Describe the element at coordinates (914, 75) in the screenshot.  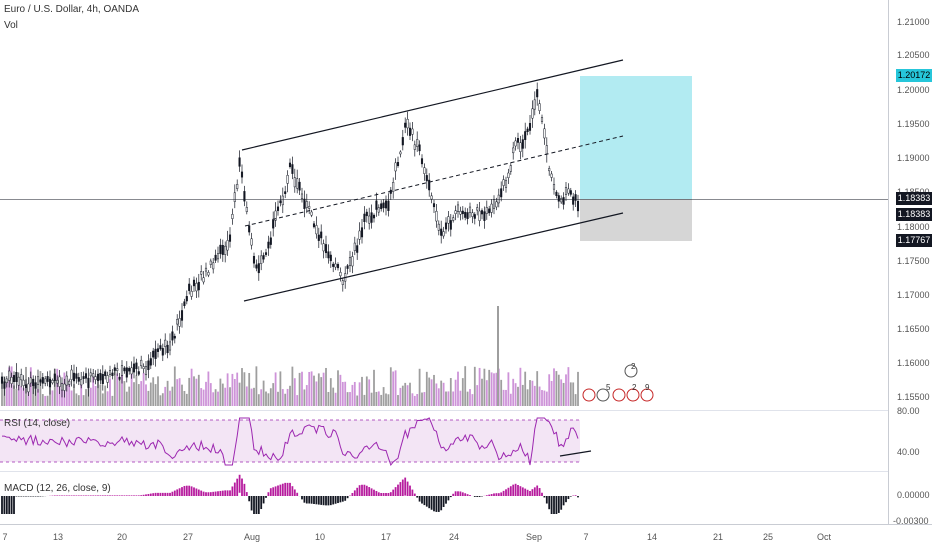
I see `target-price-tag: 1.20172` at that location.